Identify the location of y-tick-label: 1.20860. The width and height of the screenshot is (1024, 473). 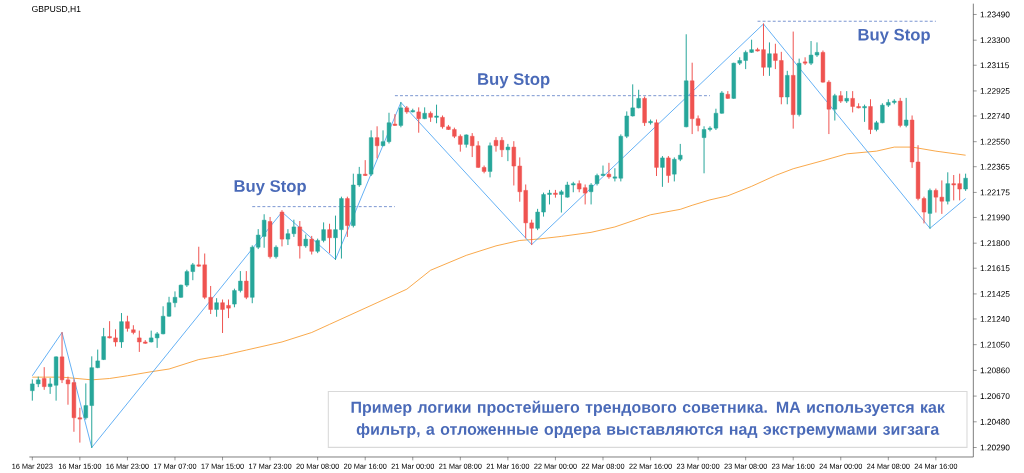
(995, 370).